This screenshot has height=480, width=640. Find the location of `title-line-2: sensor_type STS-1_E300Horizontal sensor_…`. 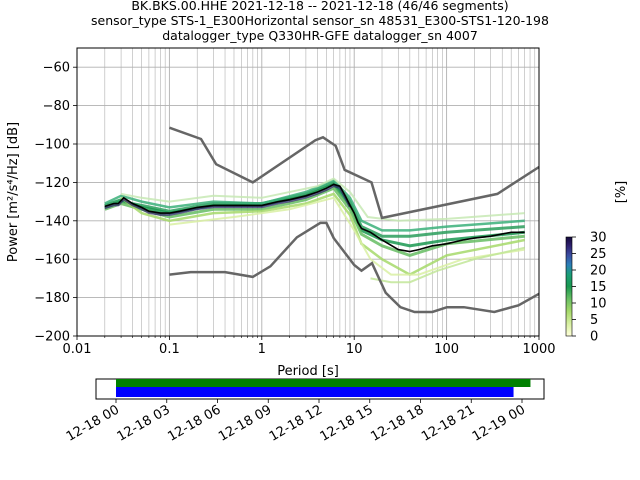

title-line-2: sensor_type STS-1_E300Horizontal sensor_… is located at coordinates (320, 20).